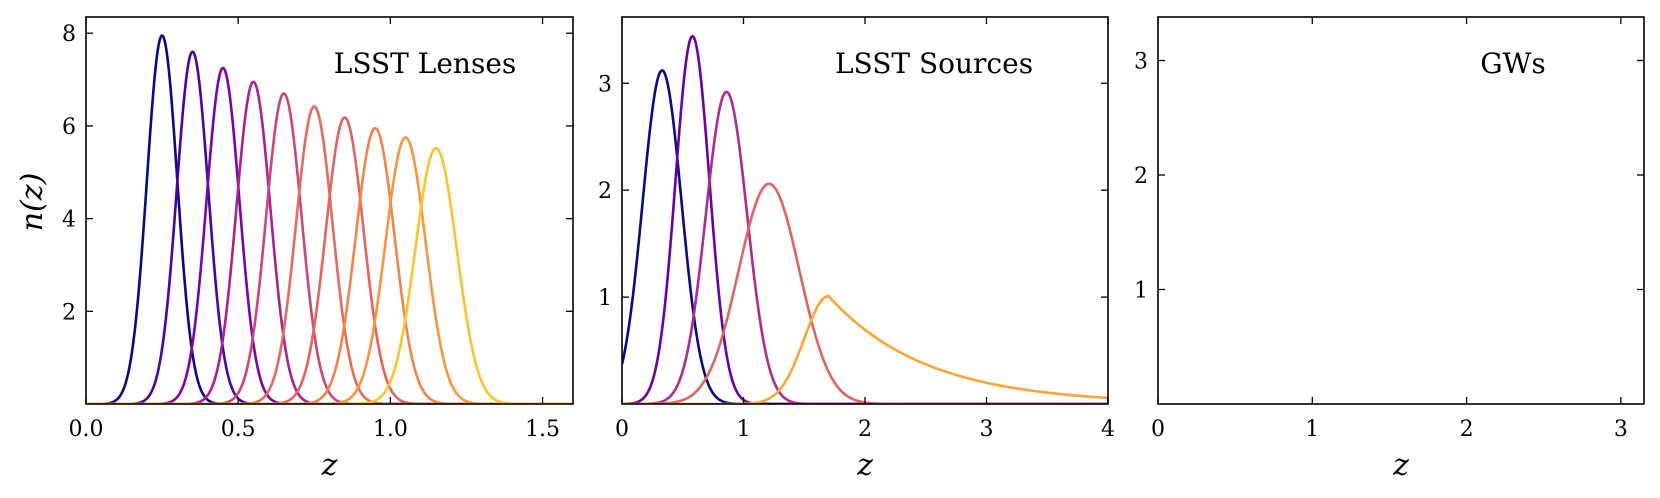  I want to click on x-tick-label: 0.0, so click(86, 429).